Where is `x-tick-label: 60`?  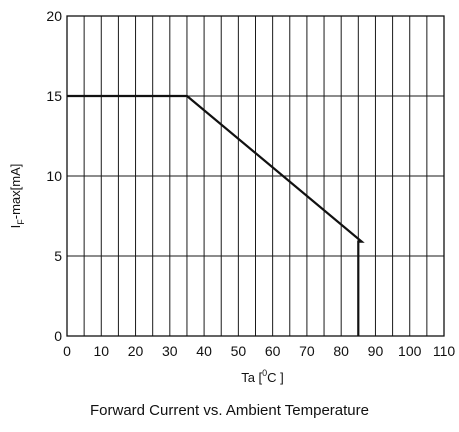
x-tick-label: 60 is located at coordinates (273, 351).